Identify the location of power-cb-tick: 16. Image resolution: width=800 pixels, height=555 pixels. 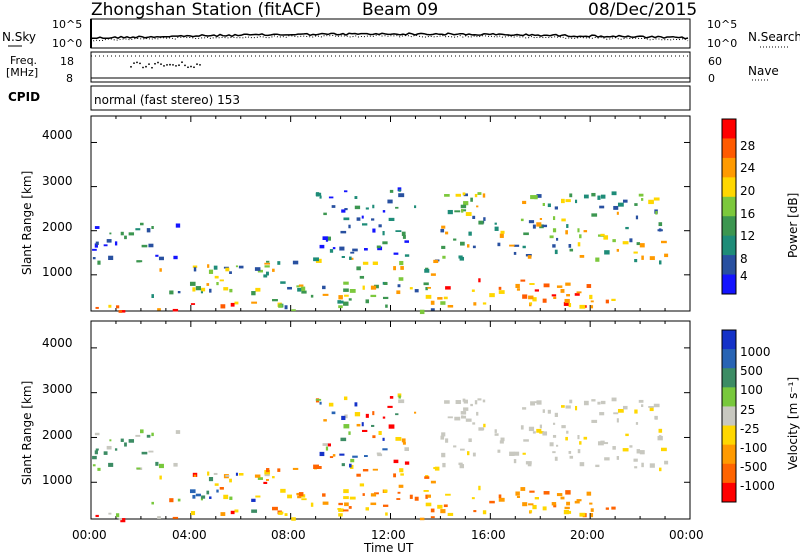
(748, 214).